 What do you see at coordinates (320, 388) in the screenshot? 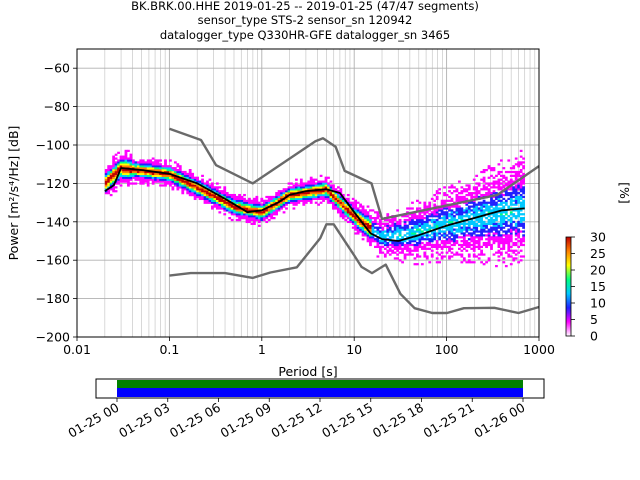
I see `timeline-bars` at bounding box center [320, 388].